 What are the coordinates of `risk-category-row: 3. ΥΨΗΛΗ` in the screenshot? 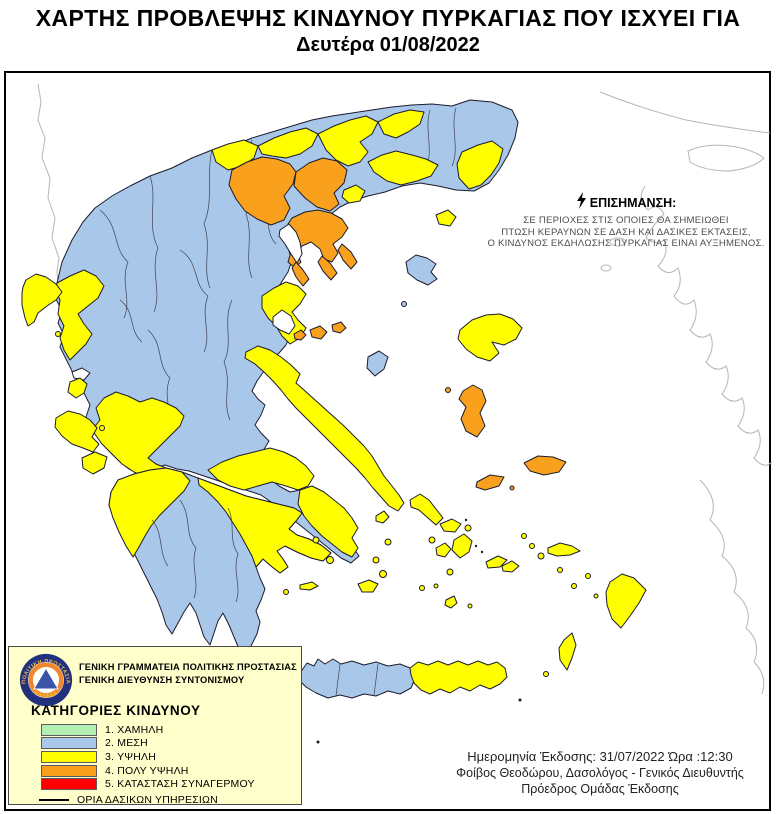 It's located at (148, 757).